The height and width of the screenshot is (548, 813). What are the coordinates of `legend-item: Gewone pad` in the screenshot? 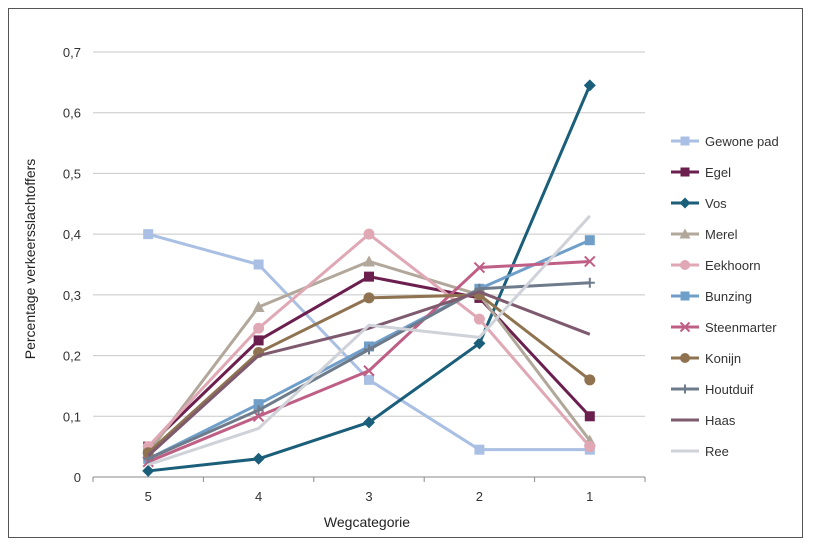 It's located at (725, 141).